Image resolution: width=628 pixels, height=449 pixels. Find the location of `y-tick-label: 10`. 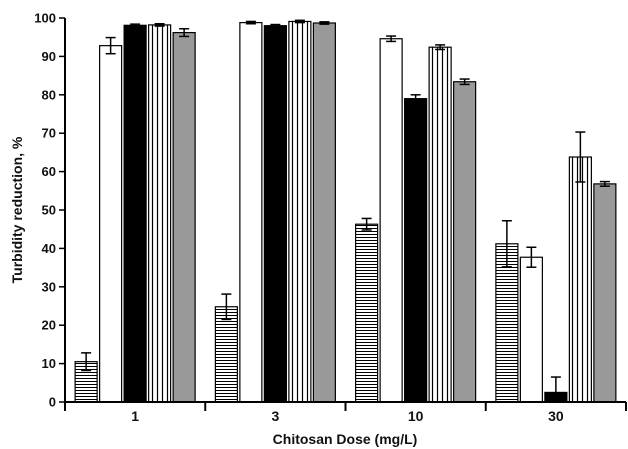

y-tick-label: 10 is located at coordinates (49, 363).